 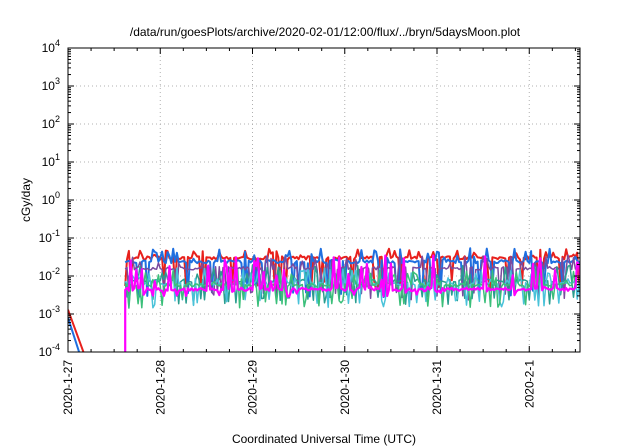 What do you see at coordinates (51, 160) in the screenshot?
I see `y-tick-label: 10¹` at bounding box center [51, 160].